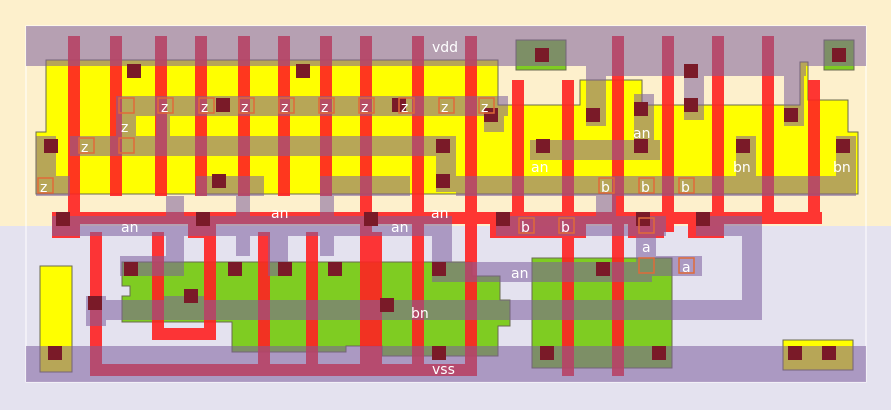 This screenshot has width=891, height=410. I want to click on vdd-label: vdd, so click(445, 48).